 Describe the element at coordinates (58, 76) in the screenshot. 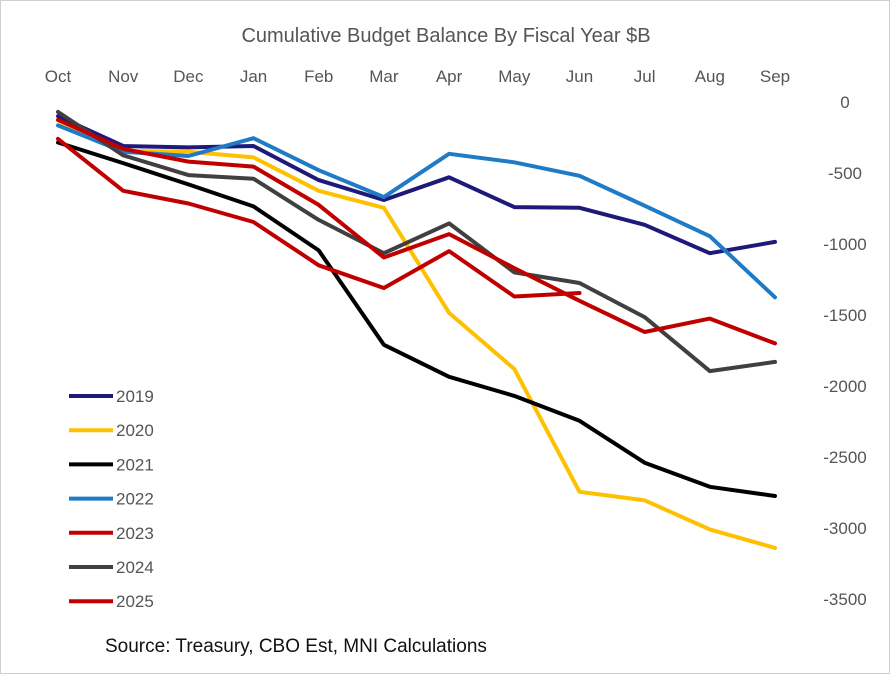

I see `x-tick-label-oct: Oct` at that location.